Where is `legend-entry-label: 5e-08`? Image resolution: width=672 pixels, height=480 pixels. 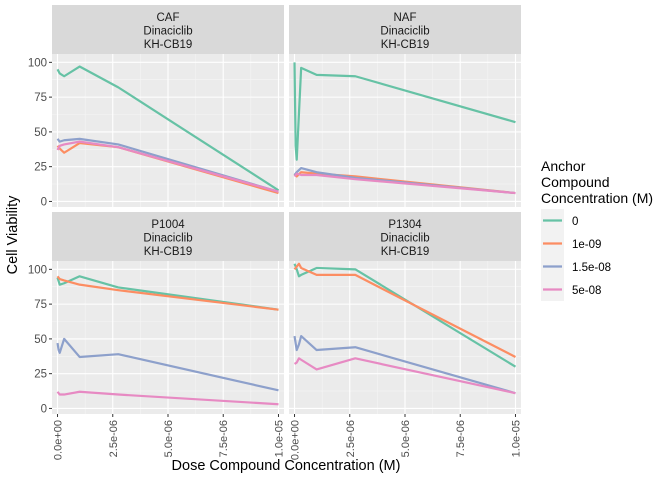
legend-entry-label: 5e-08 is located at coordinates (586, 291).